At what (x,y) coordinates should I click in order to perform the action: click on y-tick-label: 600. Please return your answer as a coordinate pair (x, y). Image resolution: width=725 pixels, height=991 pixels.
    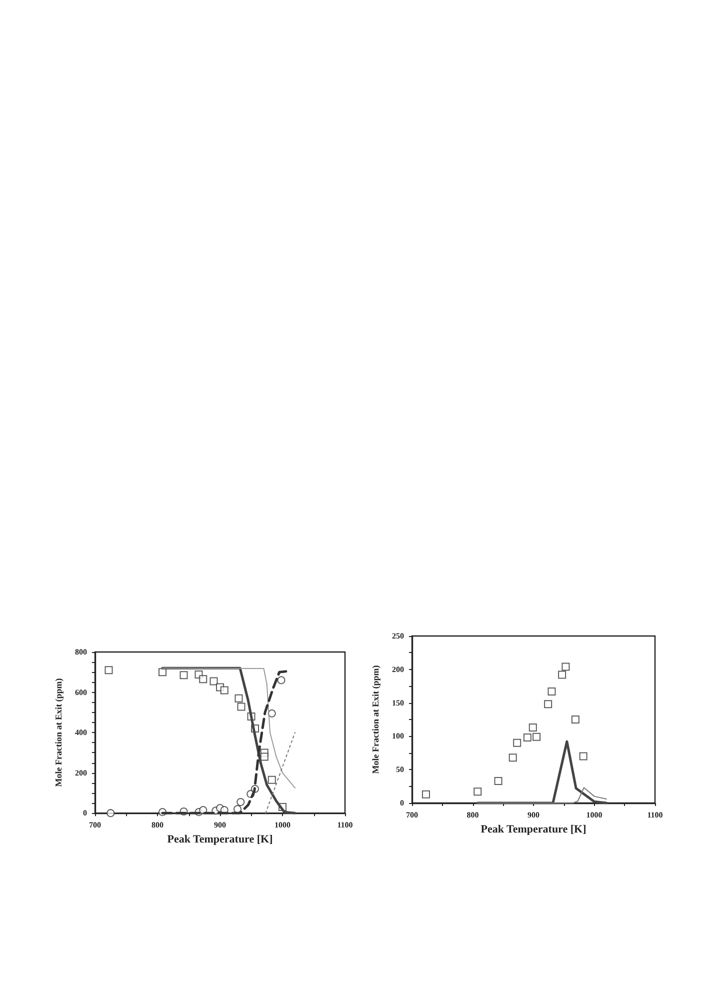
    Looking at the image, I should click on (81, 692).